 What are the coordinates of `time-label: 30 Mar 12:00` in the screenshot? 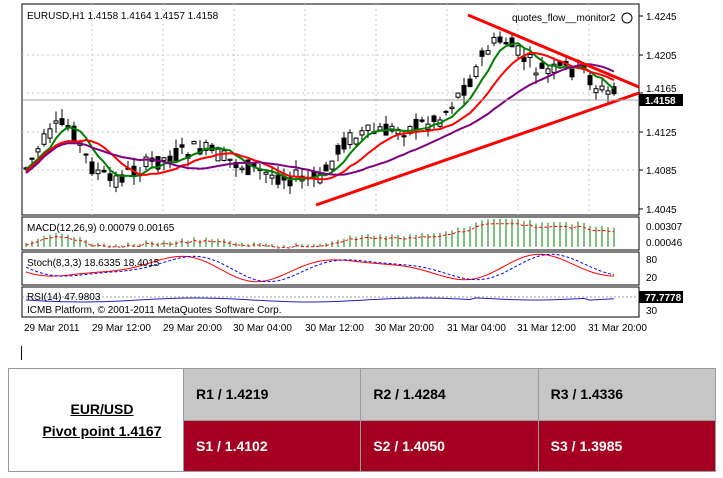 It's located at (334, 328).